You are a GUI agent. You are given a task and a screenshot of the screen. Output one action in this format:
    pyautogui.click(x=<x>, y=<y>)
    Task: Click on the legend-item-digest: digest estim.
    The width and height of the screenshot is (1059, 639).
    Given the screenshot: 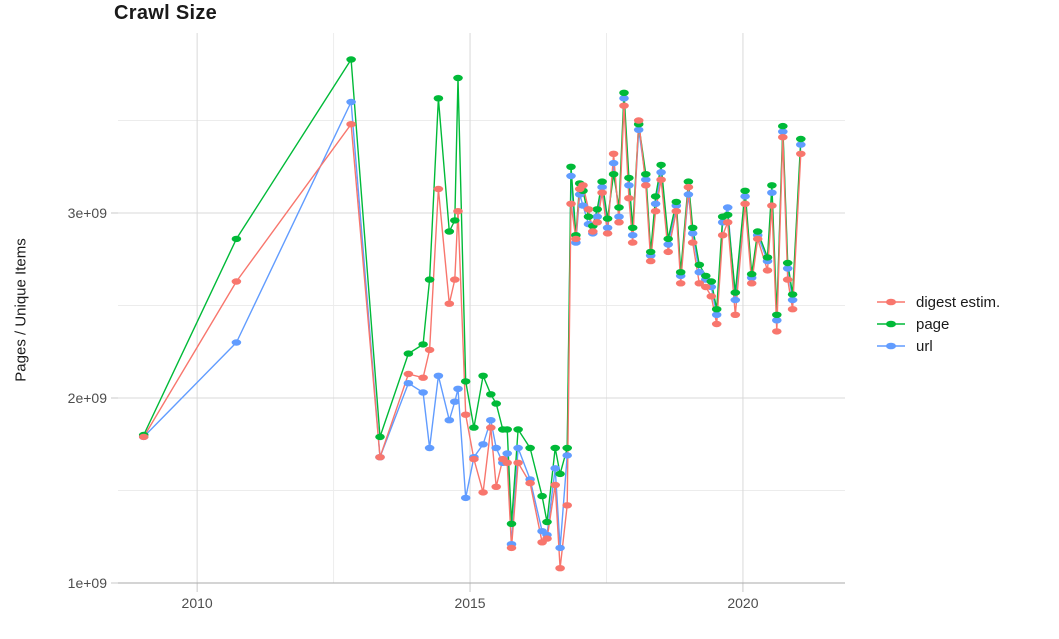 What is the action you would take?
    pyautogui.click(x=938, y=302)
    